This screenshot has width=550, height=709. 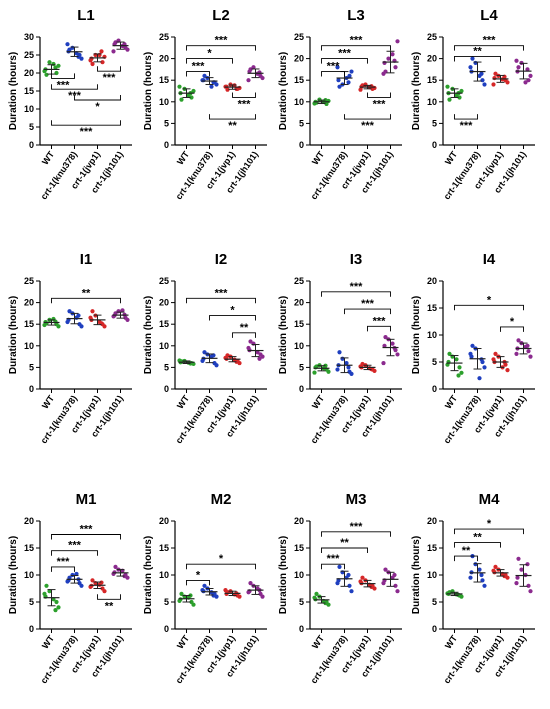 What do you see at coordinates (489, 259) in the screenshot?
I see `panel-title: I4` at bounding box center [489, 259].